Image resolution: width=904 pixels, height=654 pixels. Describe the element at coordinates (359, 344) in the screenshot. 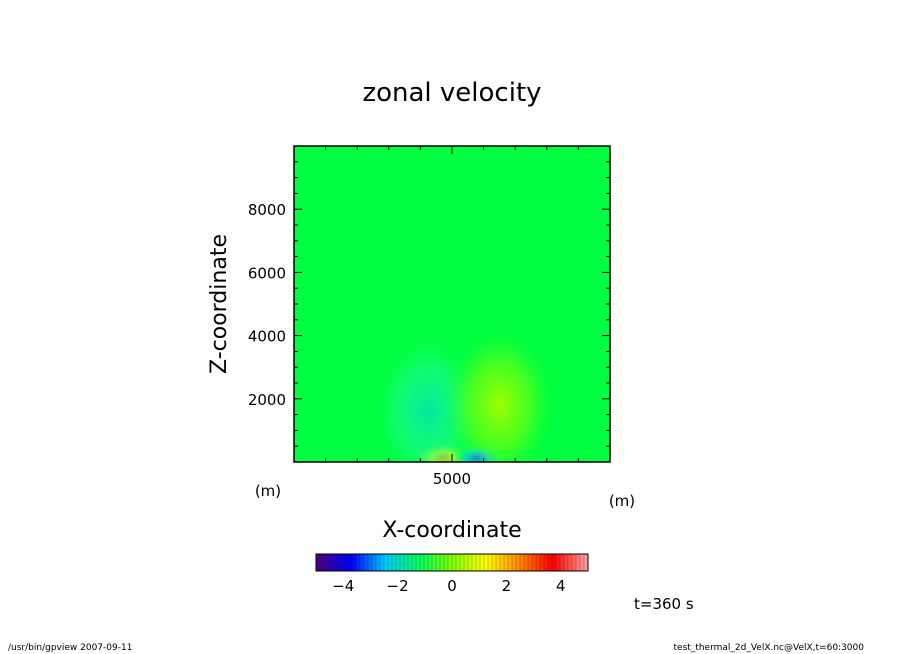

I see `tick-labels: 5000 2000 4000 6000 8000` at that location.